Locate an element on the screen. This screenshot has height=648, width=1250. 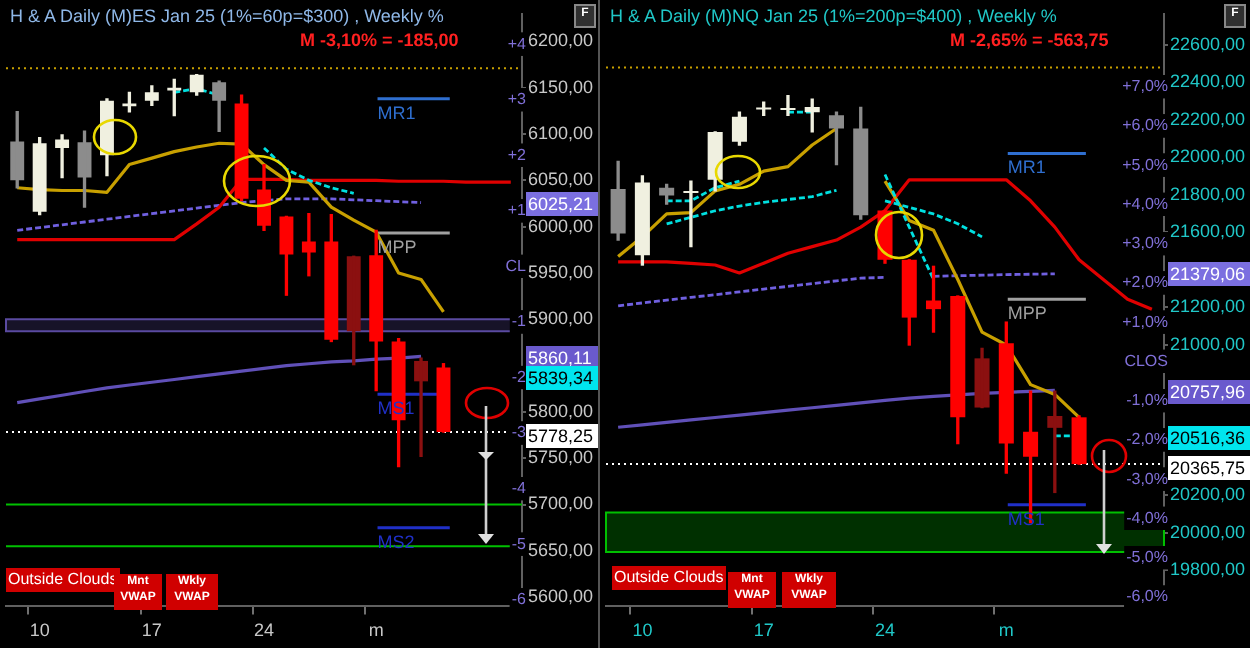
y2-tick-label: -4 is located at coordinates (519, 488).